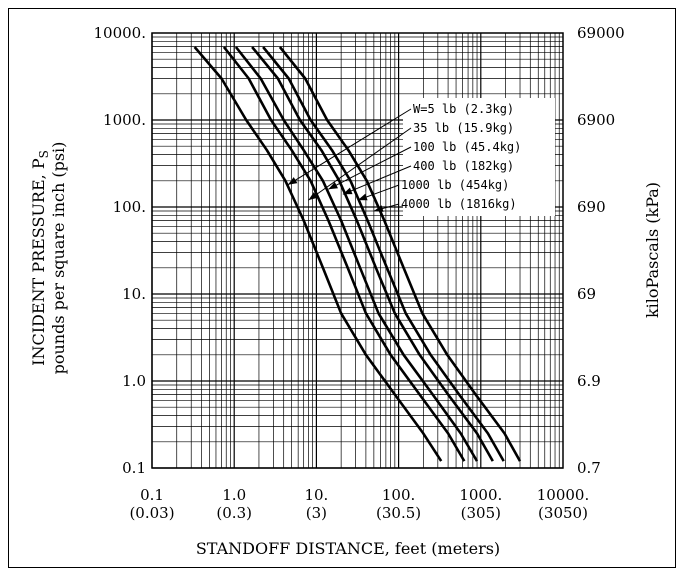 The height and width of the screenshot is (579, 688). What do you see at coordinates (481, 513) in the screenshot?
I see `x-tick-sublabel: (305)` at bounding box center [481, 513].